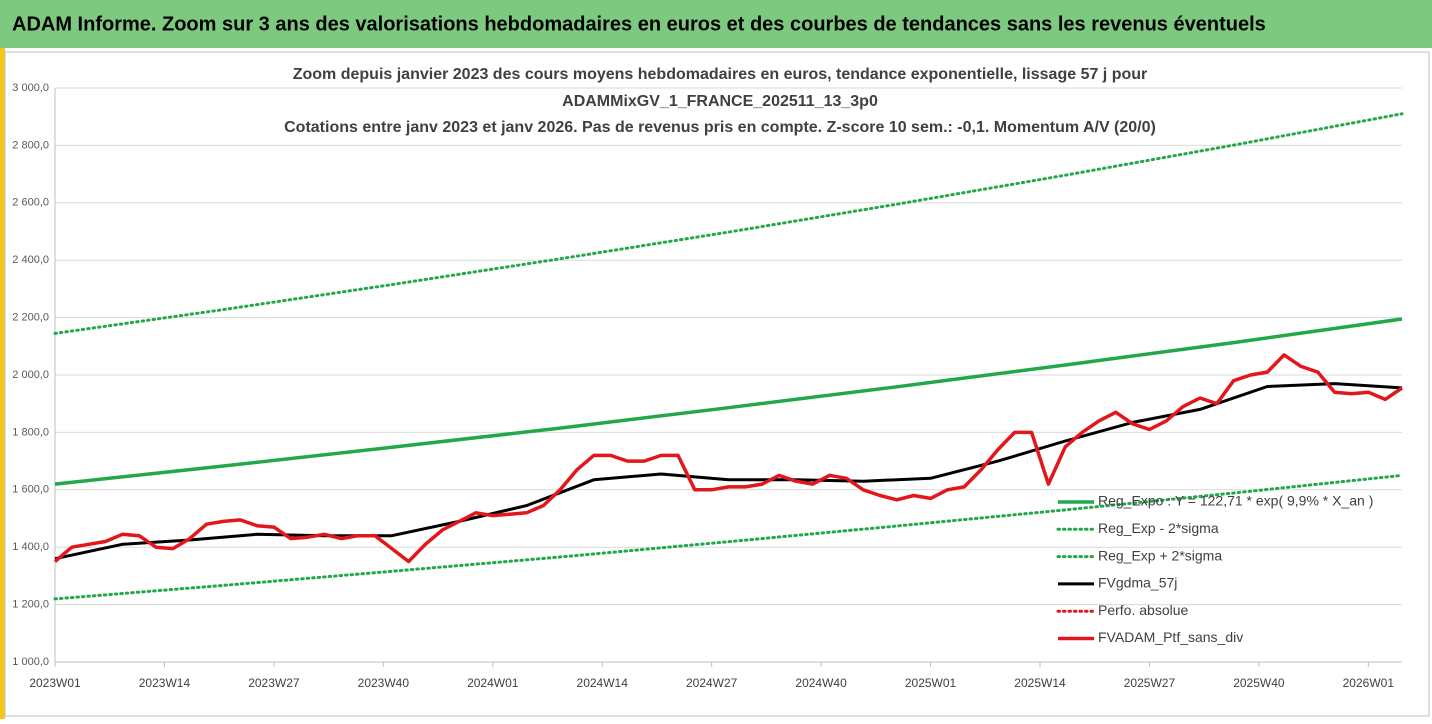  What do you see at coordinates (30, 662) in the screenshot?
I see `y-tick-label: 1 000,0` at bounding box center [30, 662].